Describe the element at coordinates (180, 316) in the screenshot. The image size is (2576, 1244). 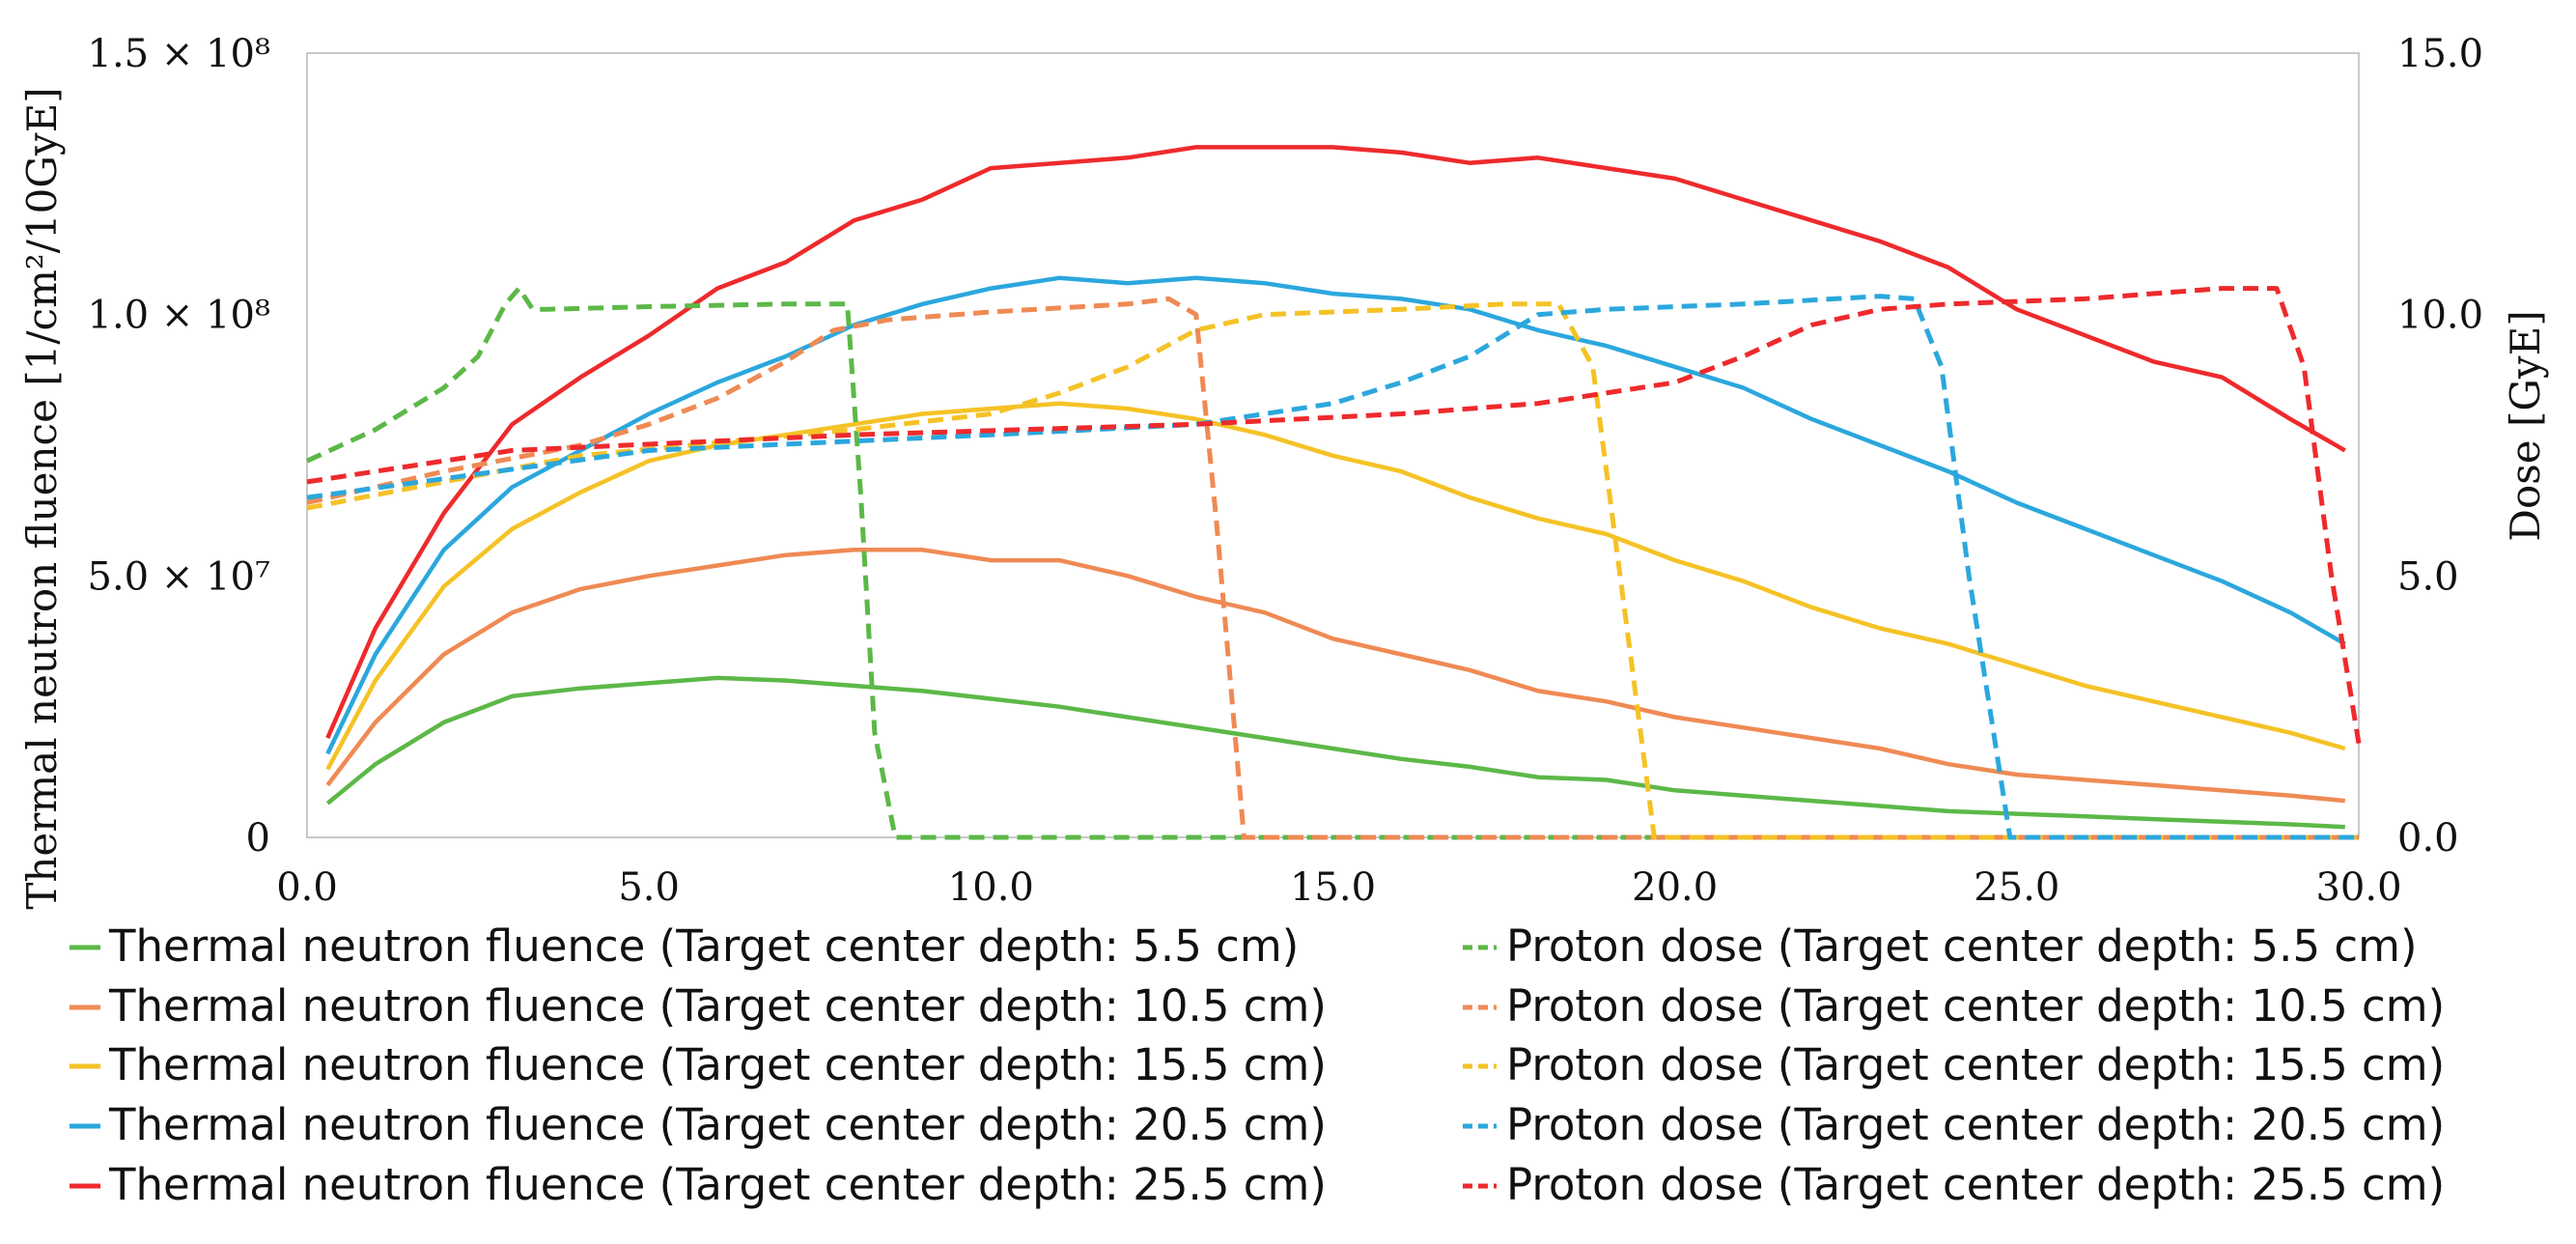
I see `y-left-tick-label: 1.0 × 10⁸` at that location.